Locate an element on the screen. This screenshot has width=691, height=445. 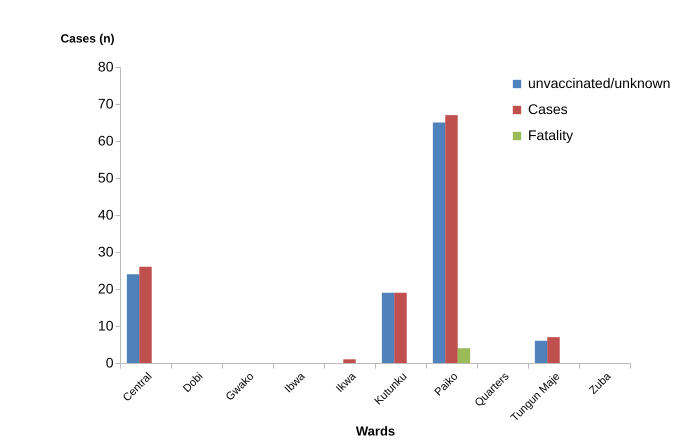
x-axis-title: Wards is located at coordinates (376, 430).